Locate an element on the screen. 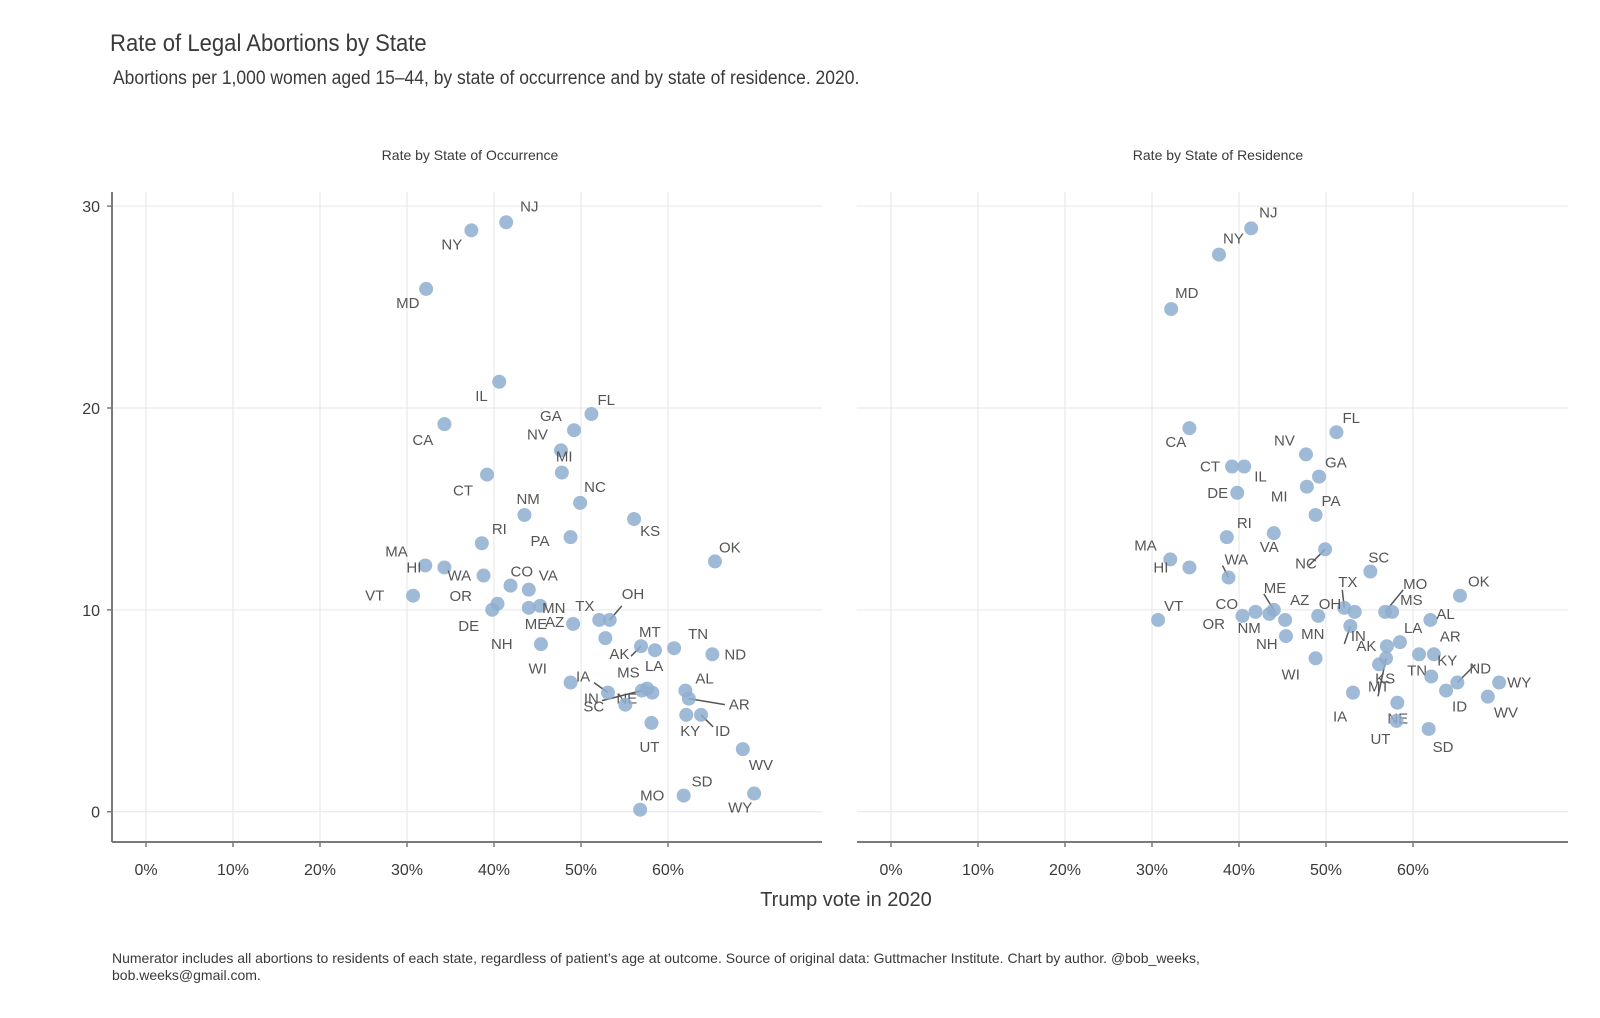 Image resolution: width=1600 pixels, height=1018 pixels. data-point-ms is located at coordinates (1392, 611).